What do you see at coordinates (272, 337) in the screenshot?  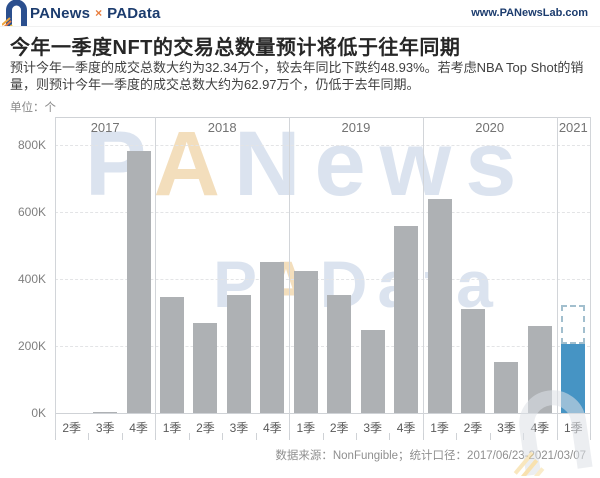 I see `bar-2018-4季` at bounding box center [272, 337].